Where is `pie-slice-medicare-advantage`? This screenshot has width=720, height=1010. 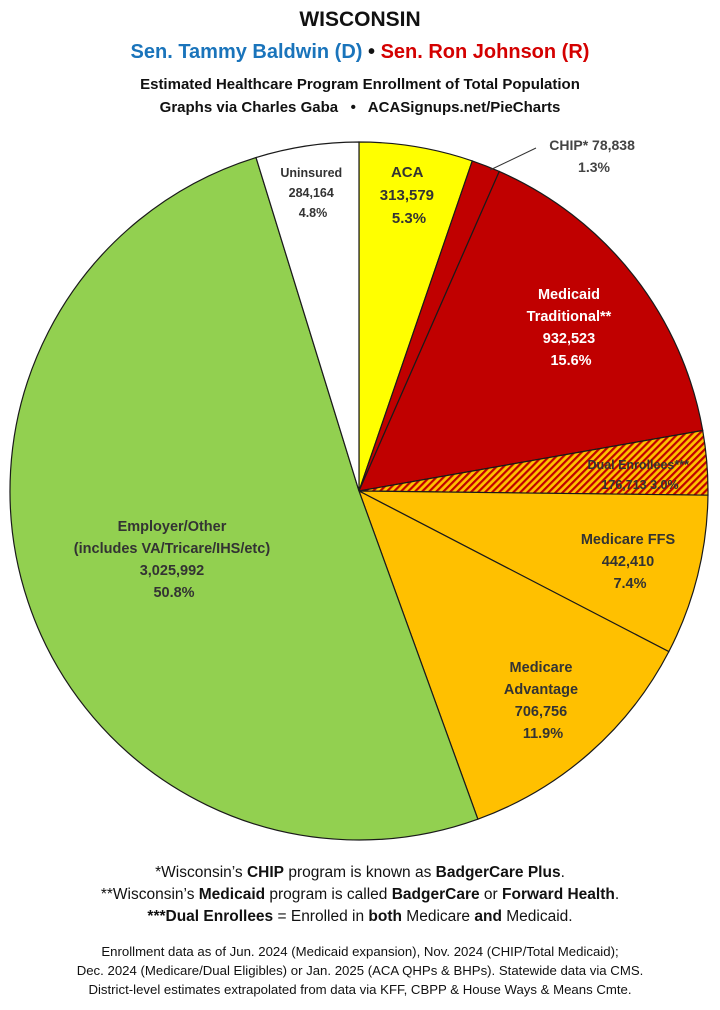
pie-slice-medicare-advantage is located at coordinates (513, 654).